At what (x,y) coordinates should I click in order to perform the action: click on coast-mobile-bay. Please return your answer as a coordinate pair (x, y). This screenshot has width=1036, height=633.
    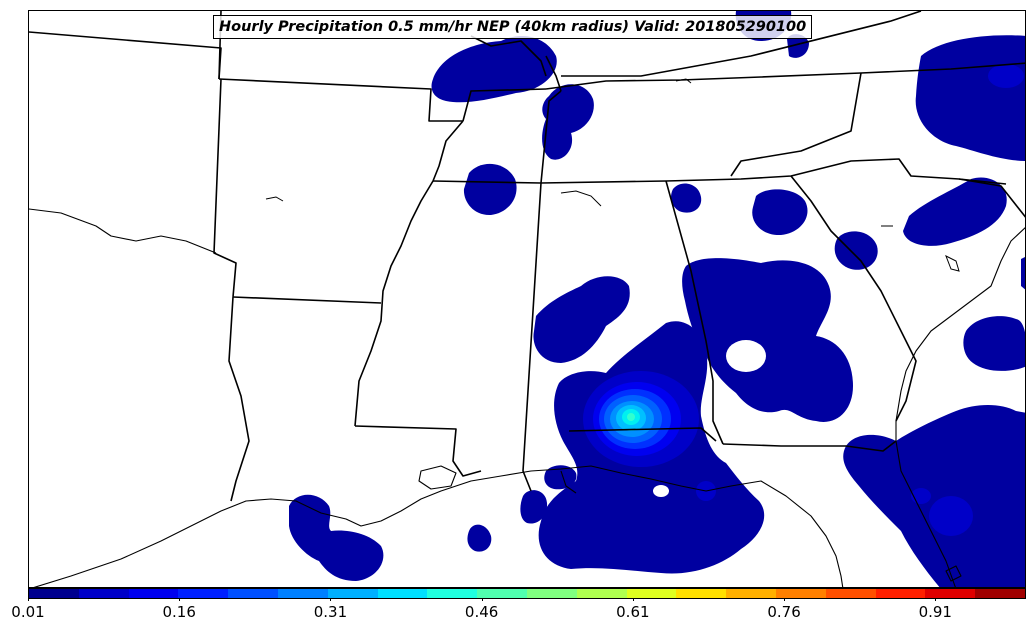
    Looking at the image, I should click on (568, 482).